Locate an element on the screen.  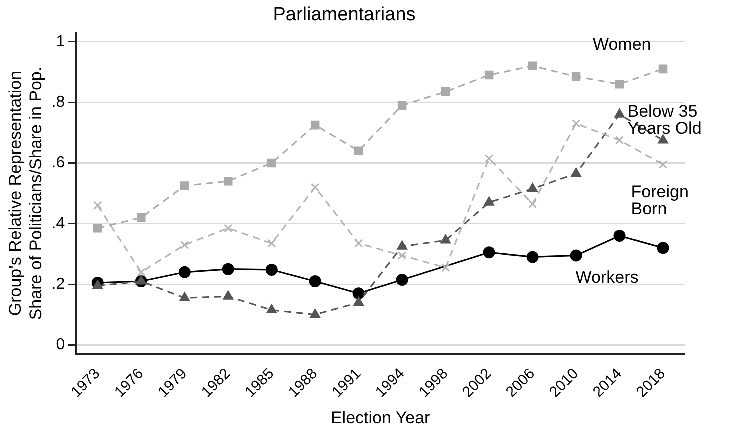
series-label: Women is located at coordinates (622, 44).